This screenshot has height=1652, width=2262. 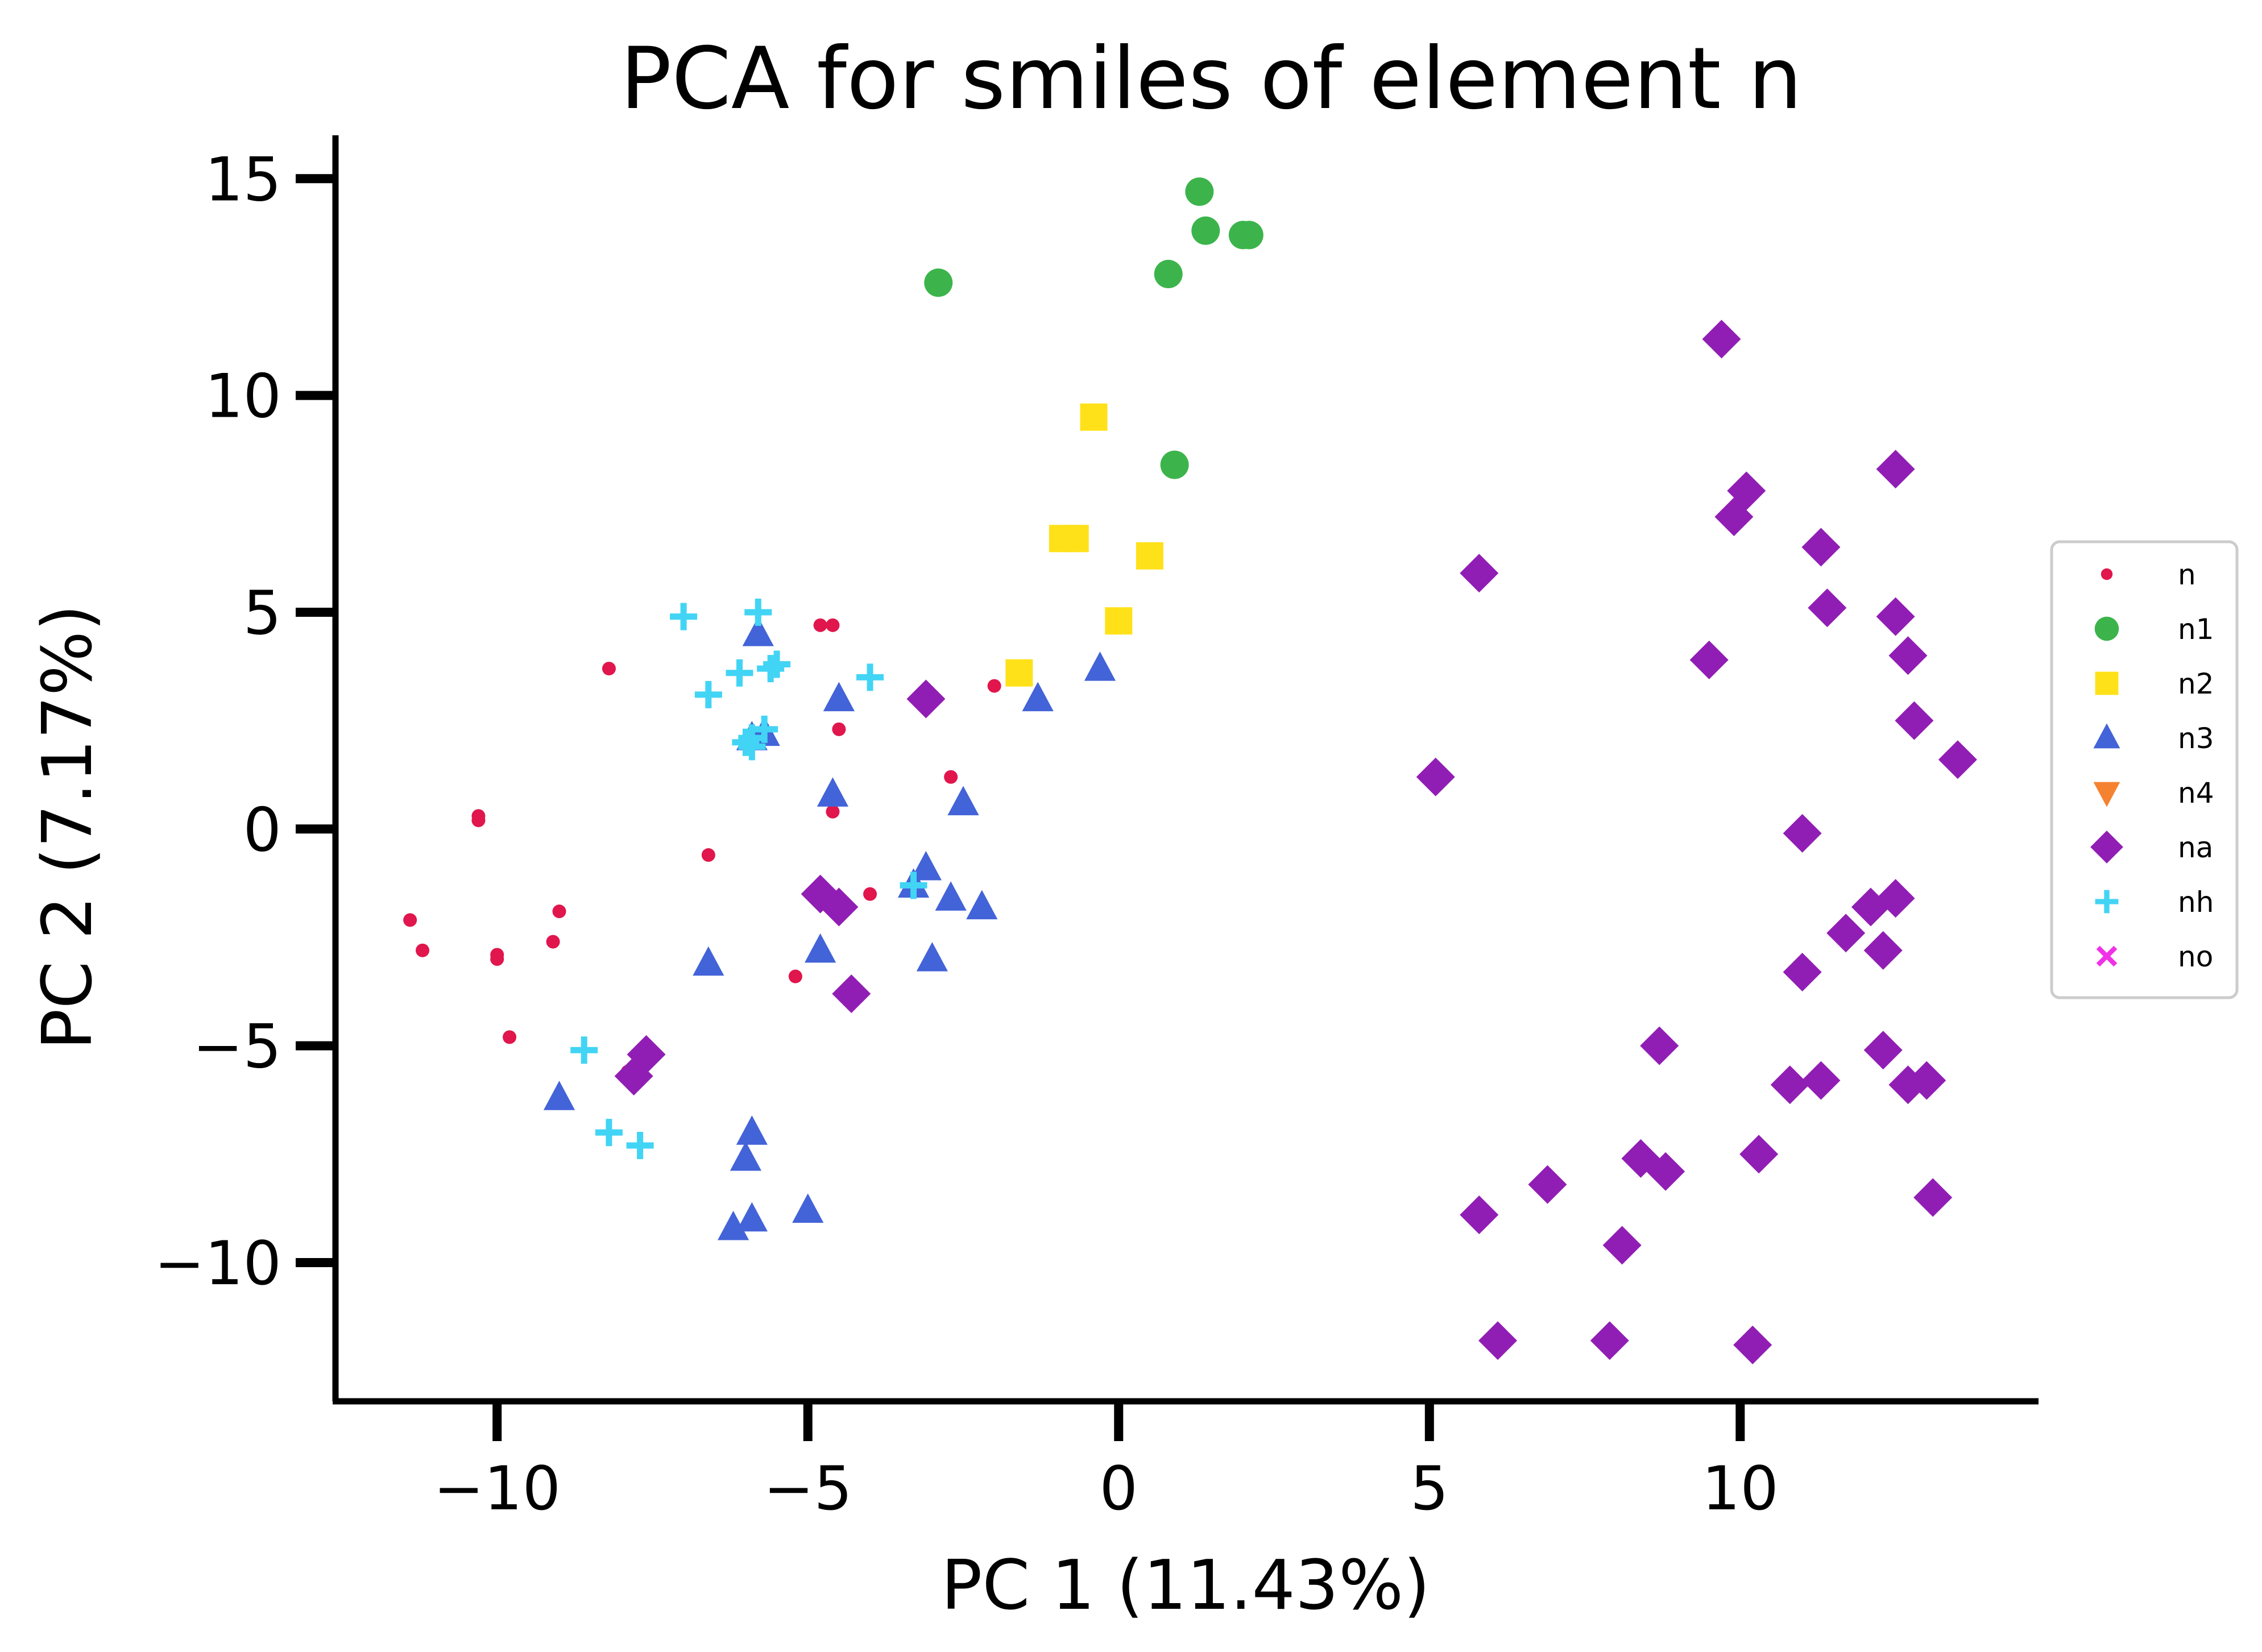 I want to click on series-n2, so click(x=1084, y=545).